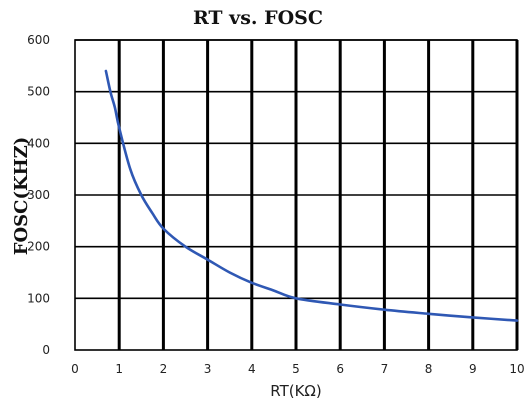 Image resolution: width=526 pixels, height=402 pixels. What do you see at coordinates (38, 195) in the screenshot?
I see `y-tick-label: 300` at bounding box center [38, 195].